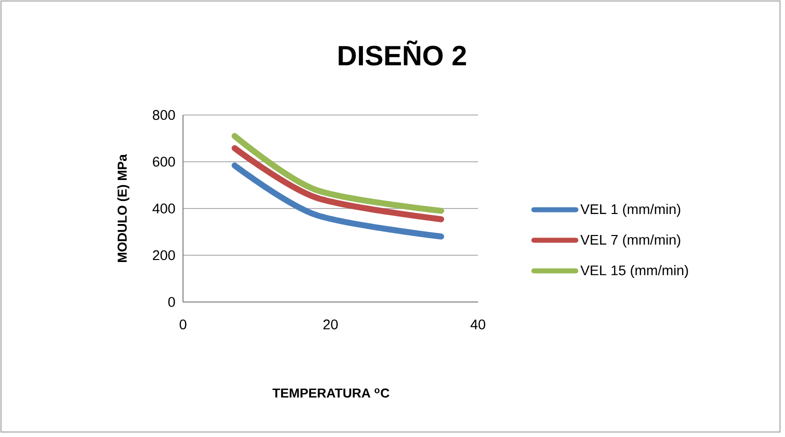 This screenshot has height=437, width=785. I want to click on x-tick-label: 0, so click(183, 324).